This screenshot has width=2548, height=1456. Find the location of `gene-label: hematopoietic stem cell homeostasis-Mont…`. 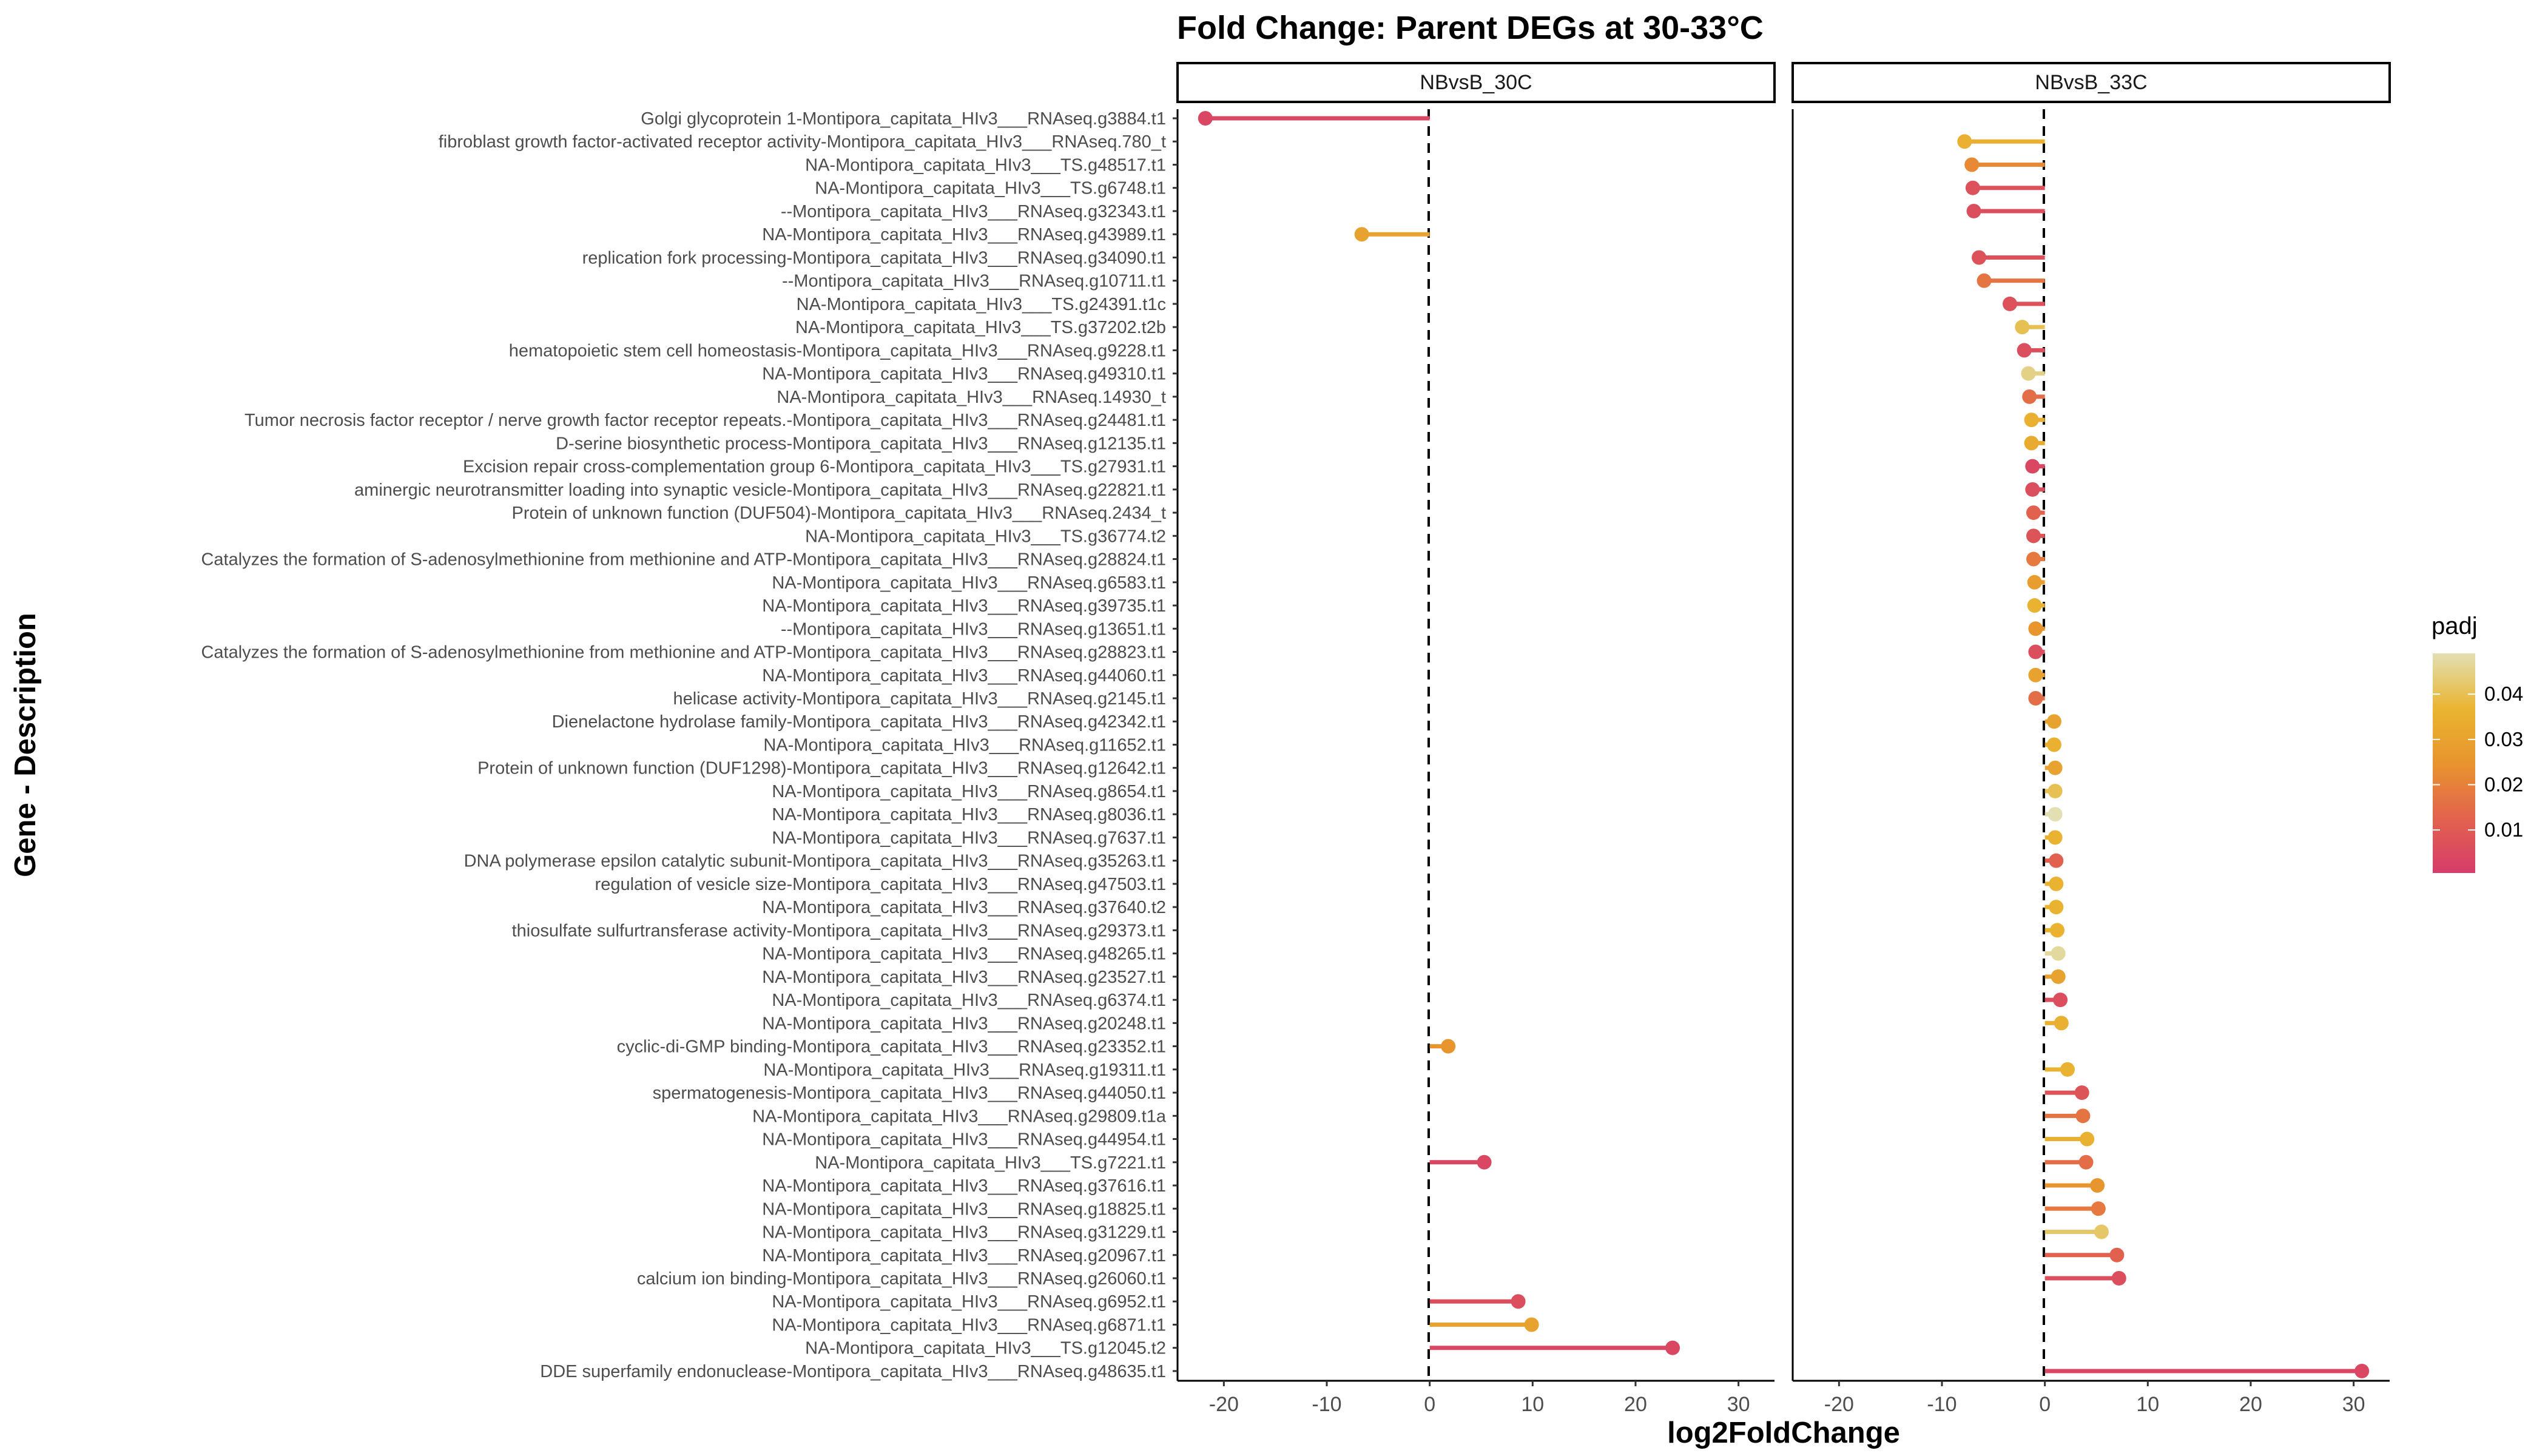

gene-label: hematopoietic stem cell homeostasis-Mont… is located at coordinates (837, 350).